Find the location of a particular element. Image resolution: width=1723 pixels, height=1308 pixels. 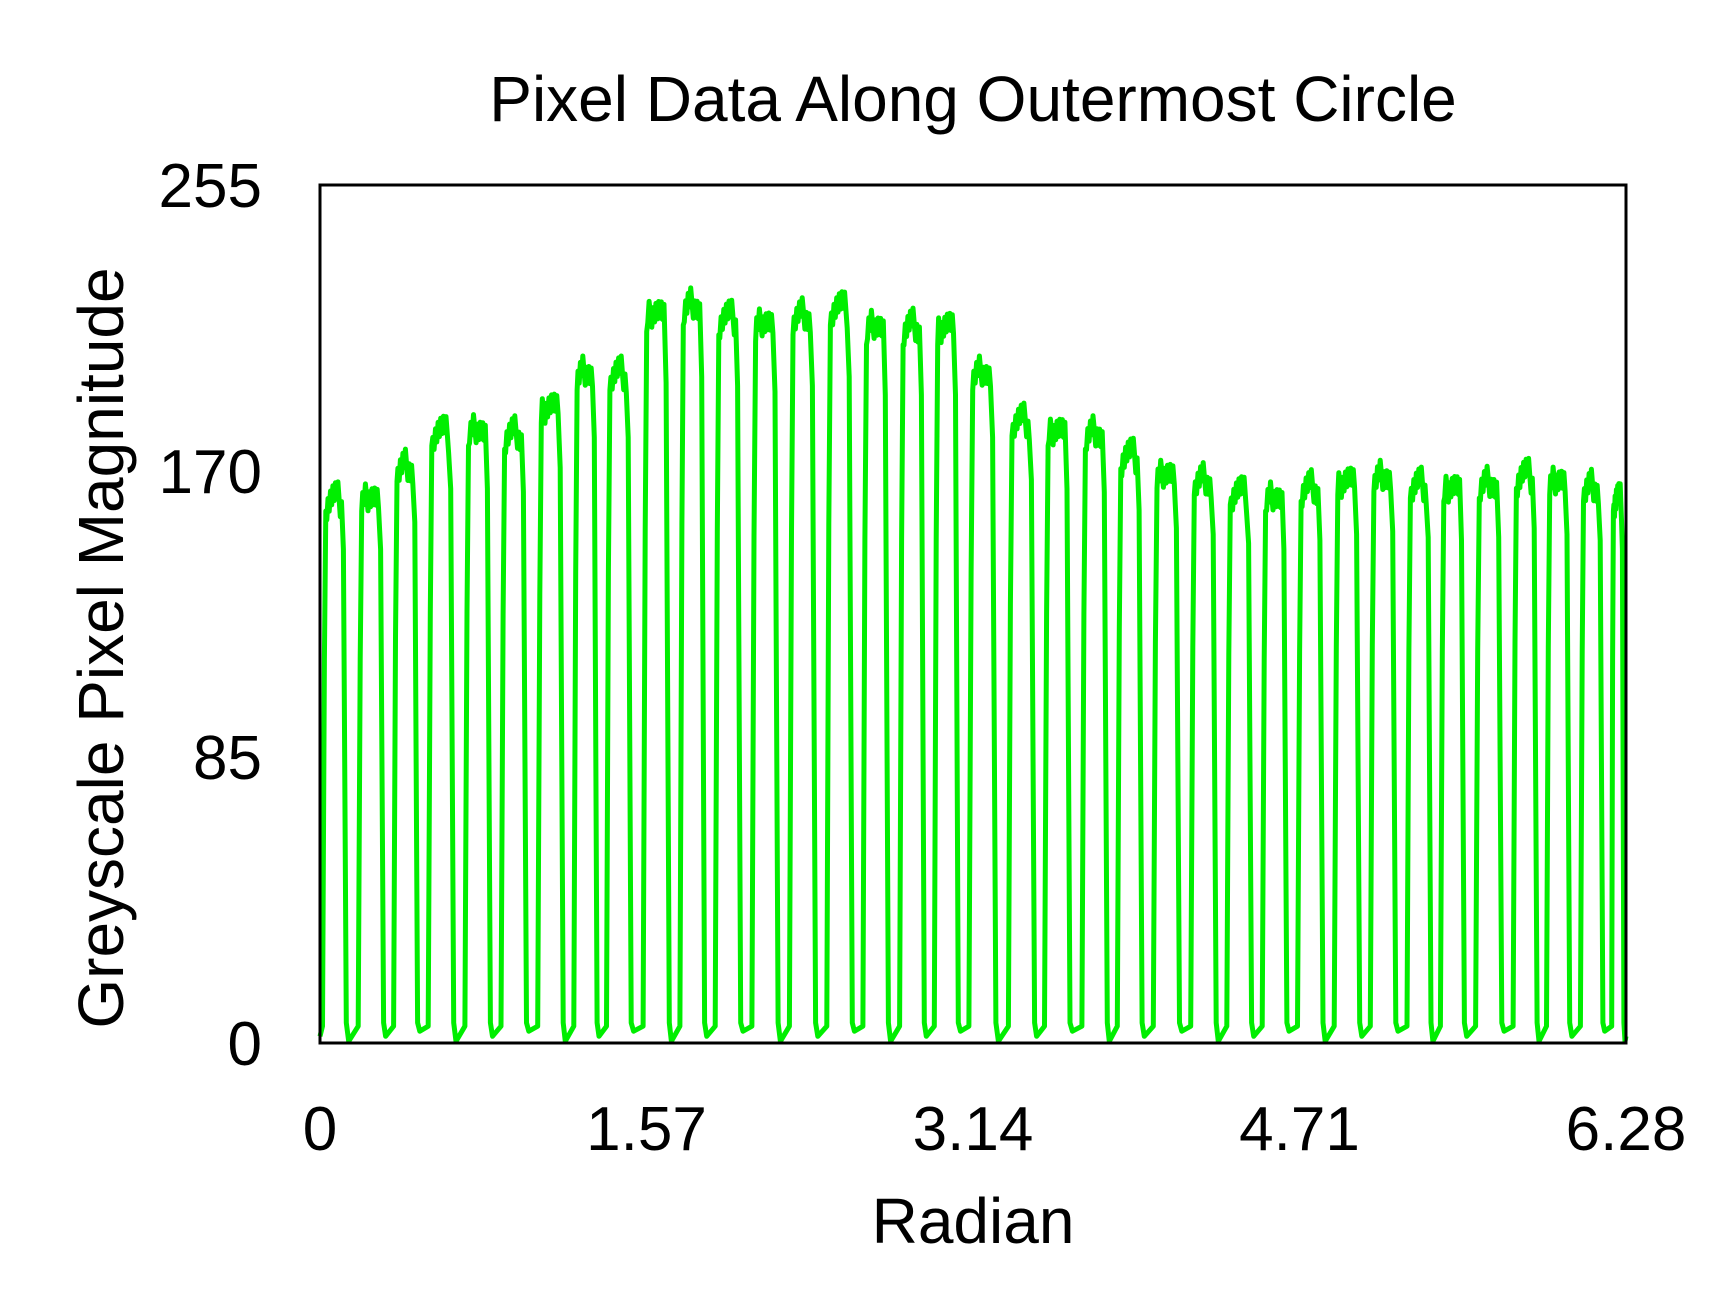

y-tick-label: 0 is located at coordinates (245, 1044).